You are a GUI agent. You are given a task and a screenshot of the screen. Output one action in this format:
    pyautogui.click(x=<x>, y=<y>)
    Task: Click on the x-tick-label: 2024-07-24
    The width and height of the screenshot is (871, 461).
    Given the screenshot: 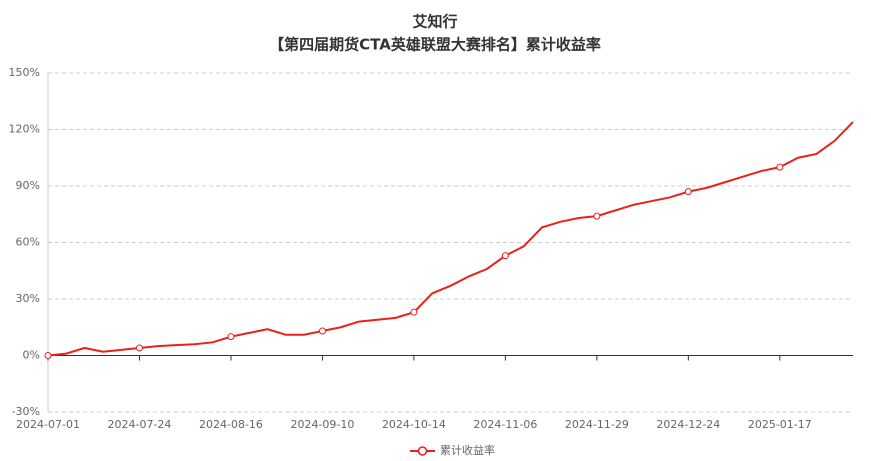 What is the action you would take?
    pyautogui.click(x=140, y=424)
    